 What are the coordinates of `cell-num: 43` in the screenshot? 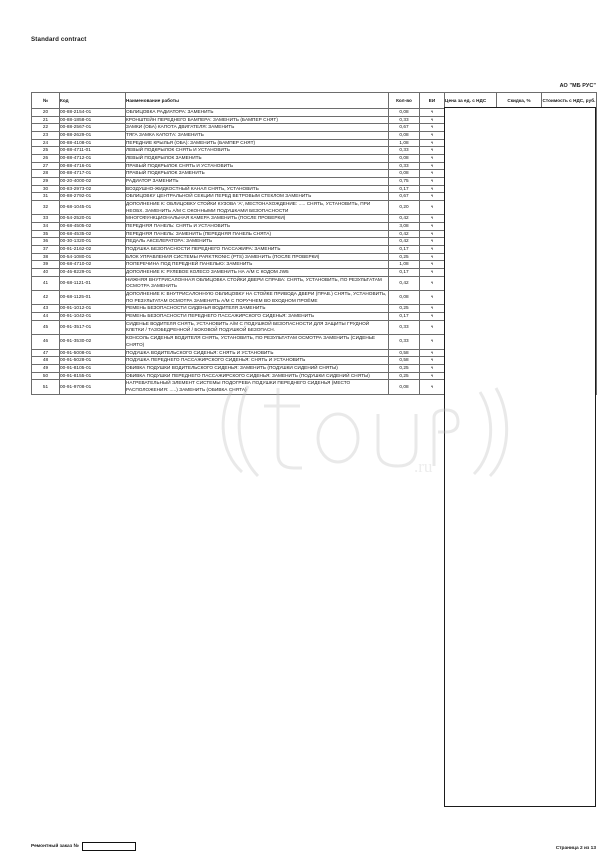 It's located at (45, 309).